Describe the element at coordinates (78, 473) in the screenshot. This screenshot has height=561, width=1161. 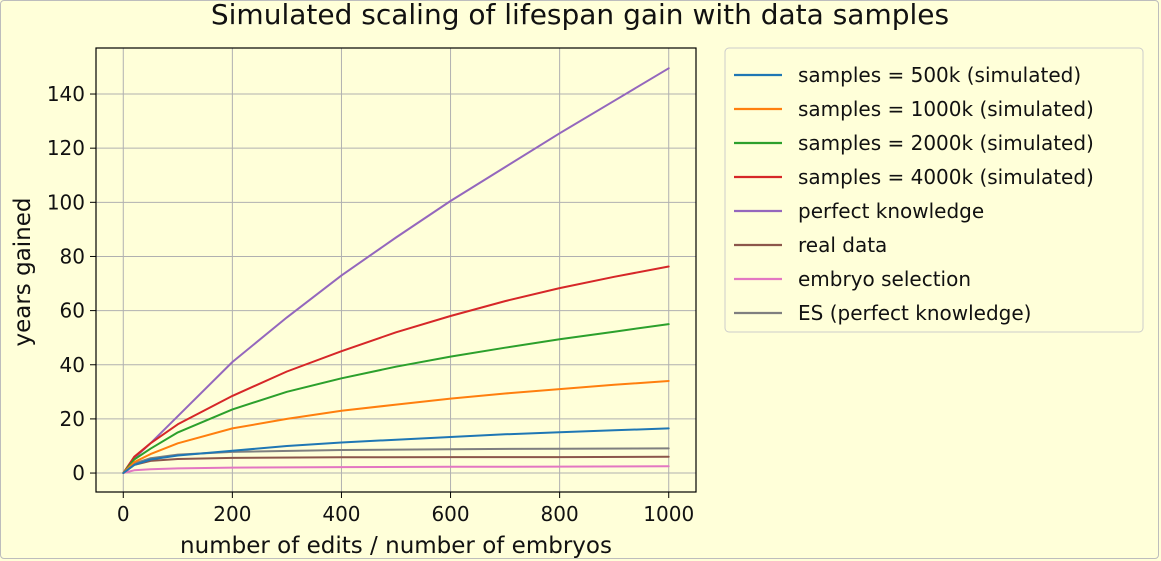
I see `y-tick-label: 0` at that location.